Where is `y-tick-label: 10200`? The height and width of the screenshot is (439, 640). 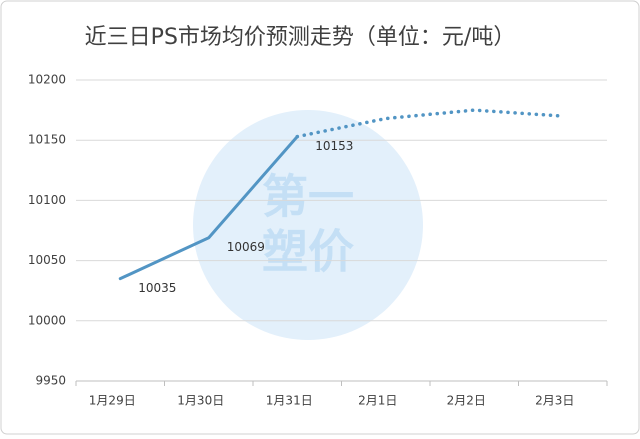 y-tick-label: 10200 is located at coordinates (47, 80).